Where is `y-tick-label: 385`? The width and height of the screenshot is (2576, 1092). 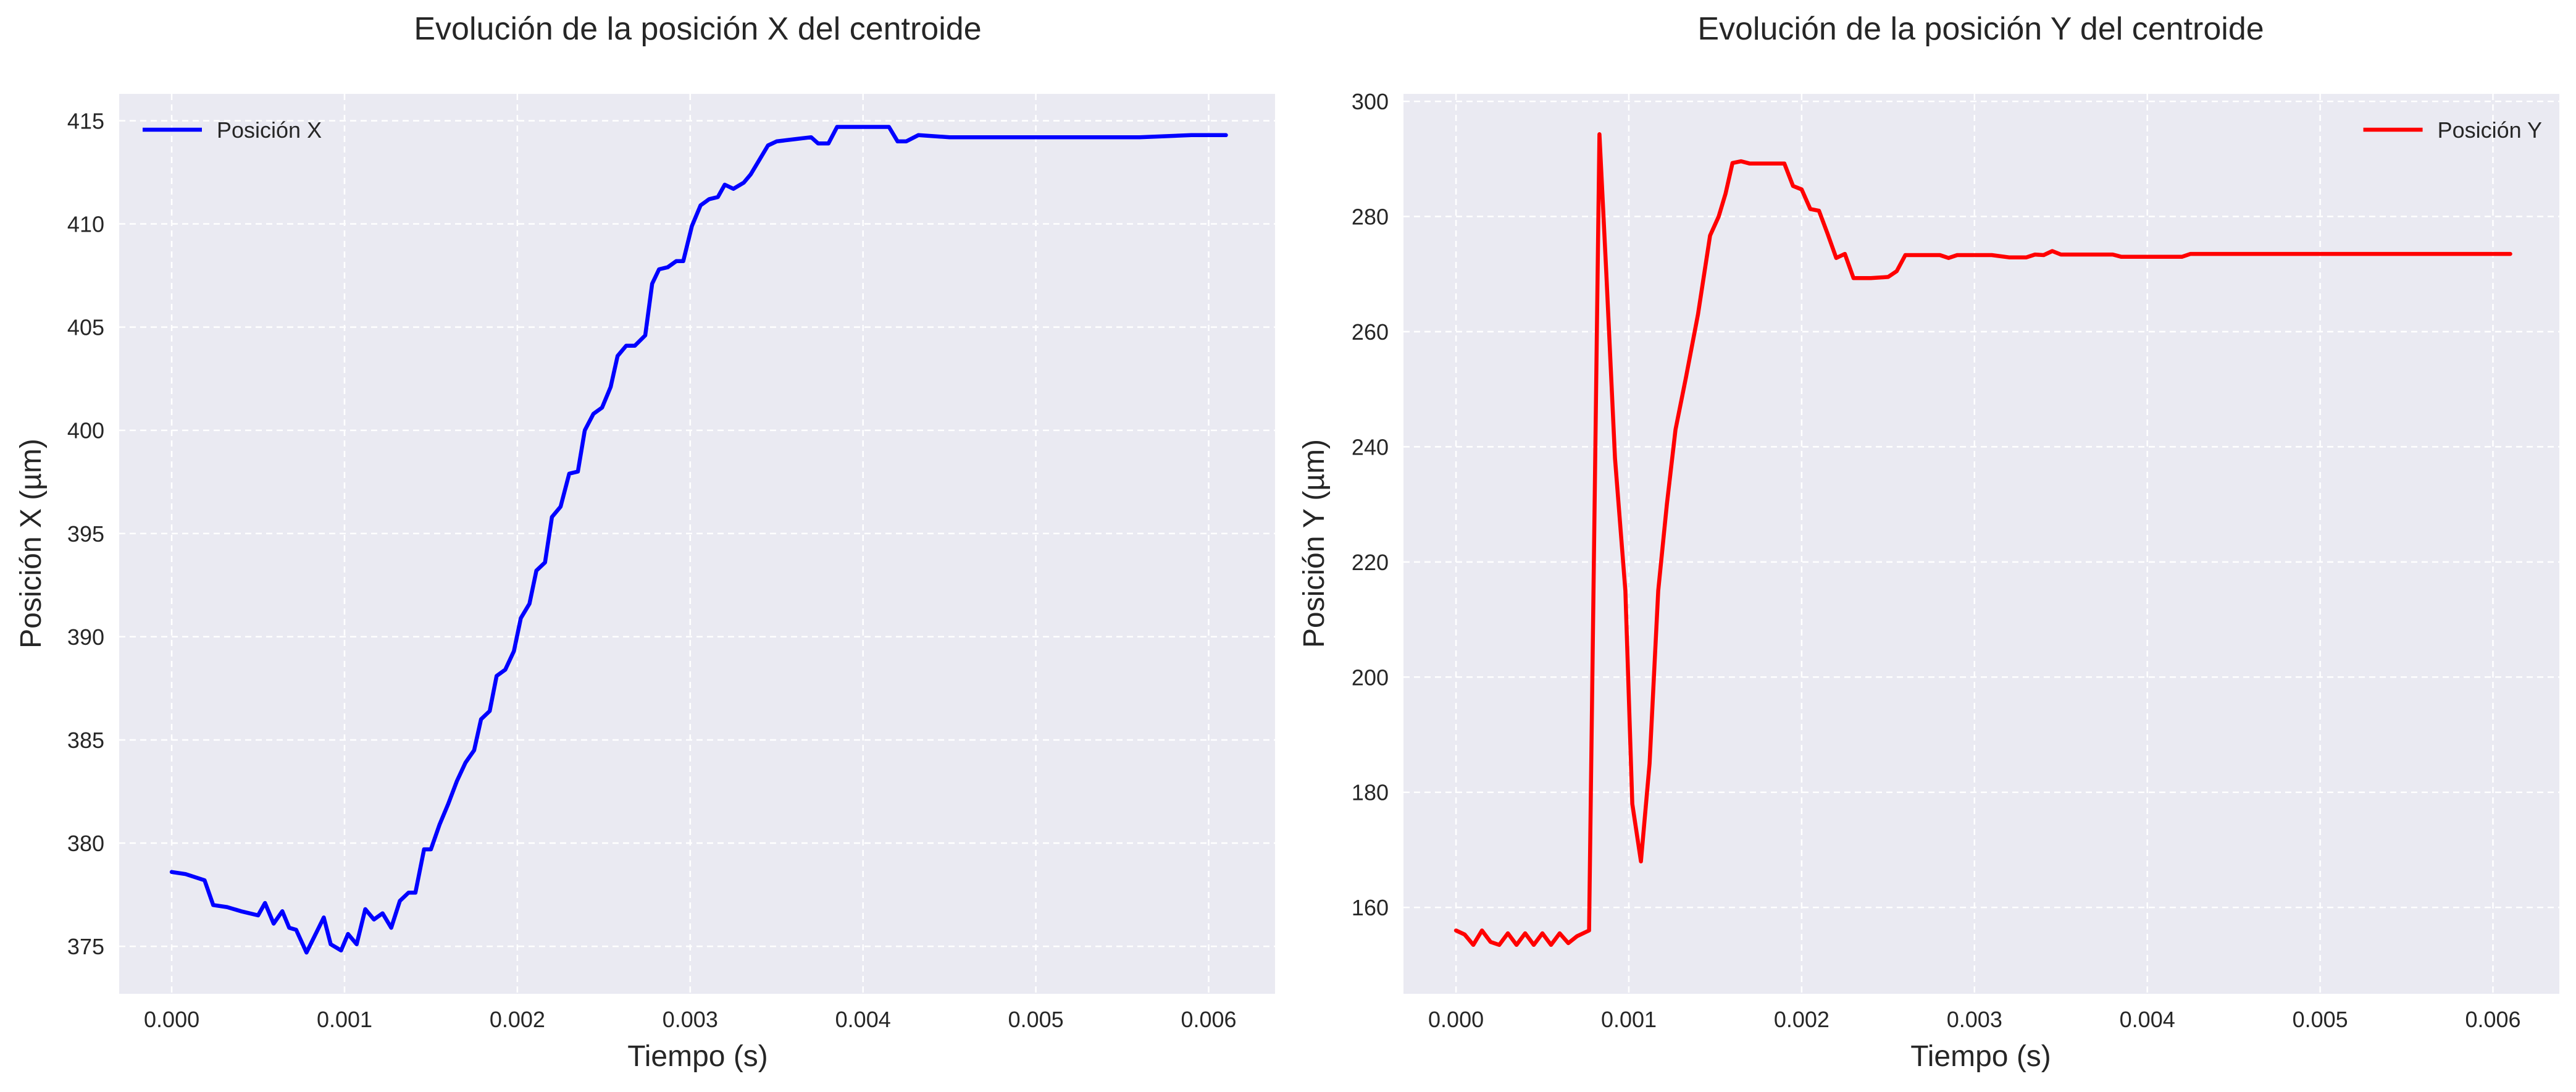
y-tick-label: 385 is located at coordinates (85, 740).